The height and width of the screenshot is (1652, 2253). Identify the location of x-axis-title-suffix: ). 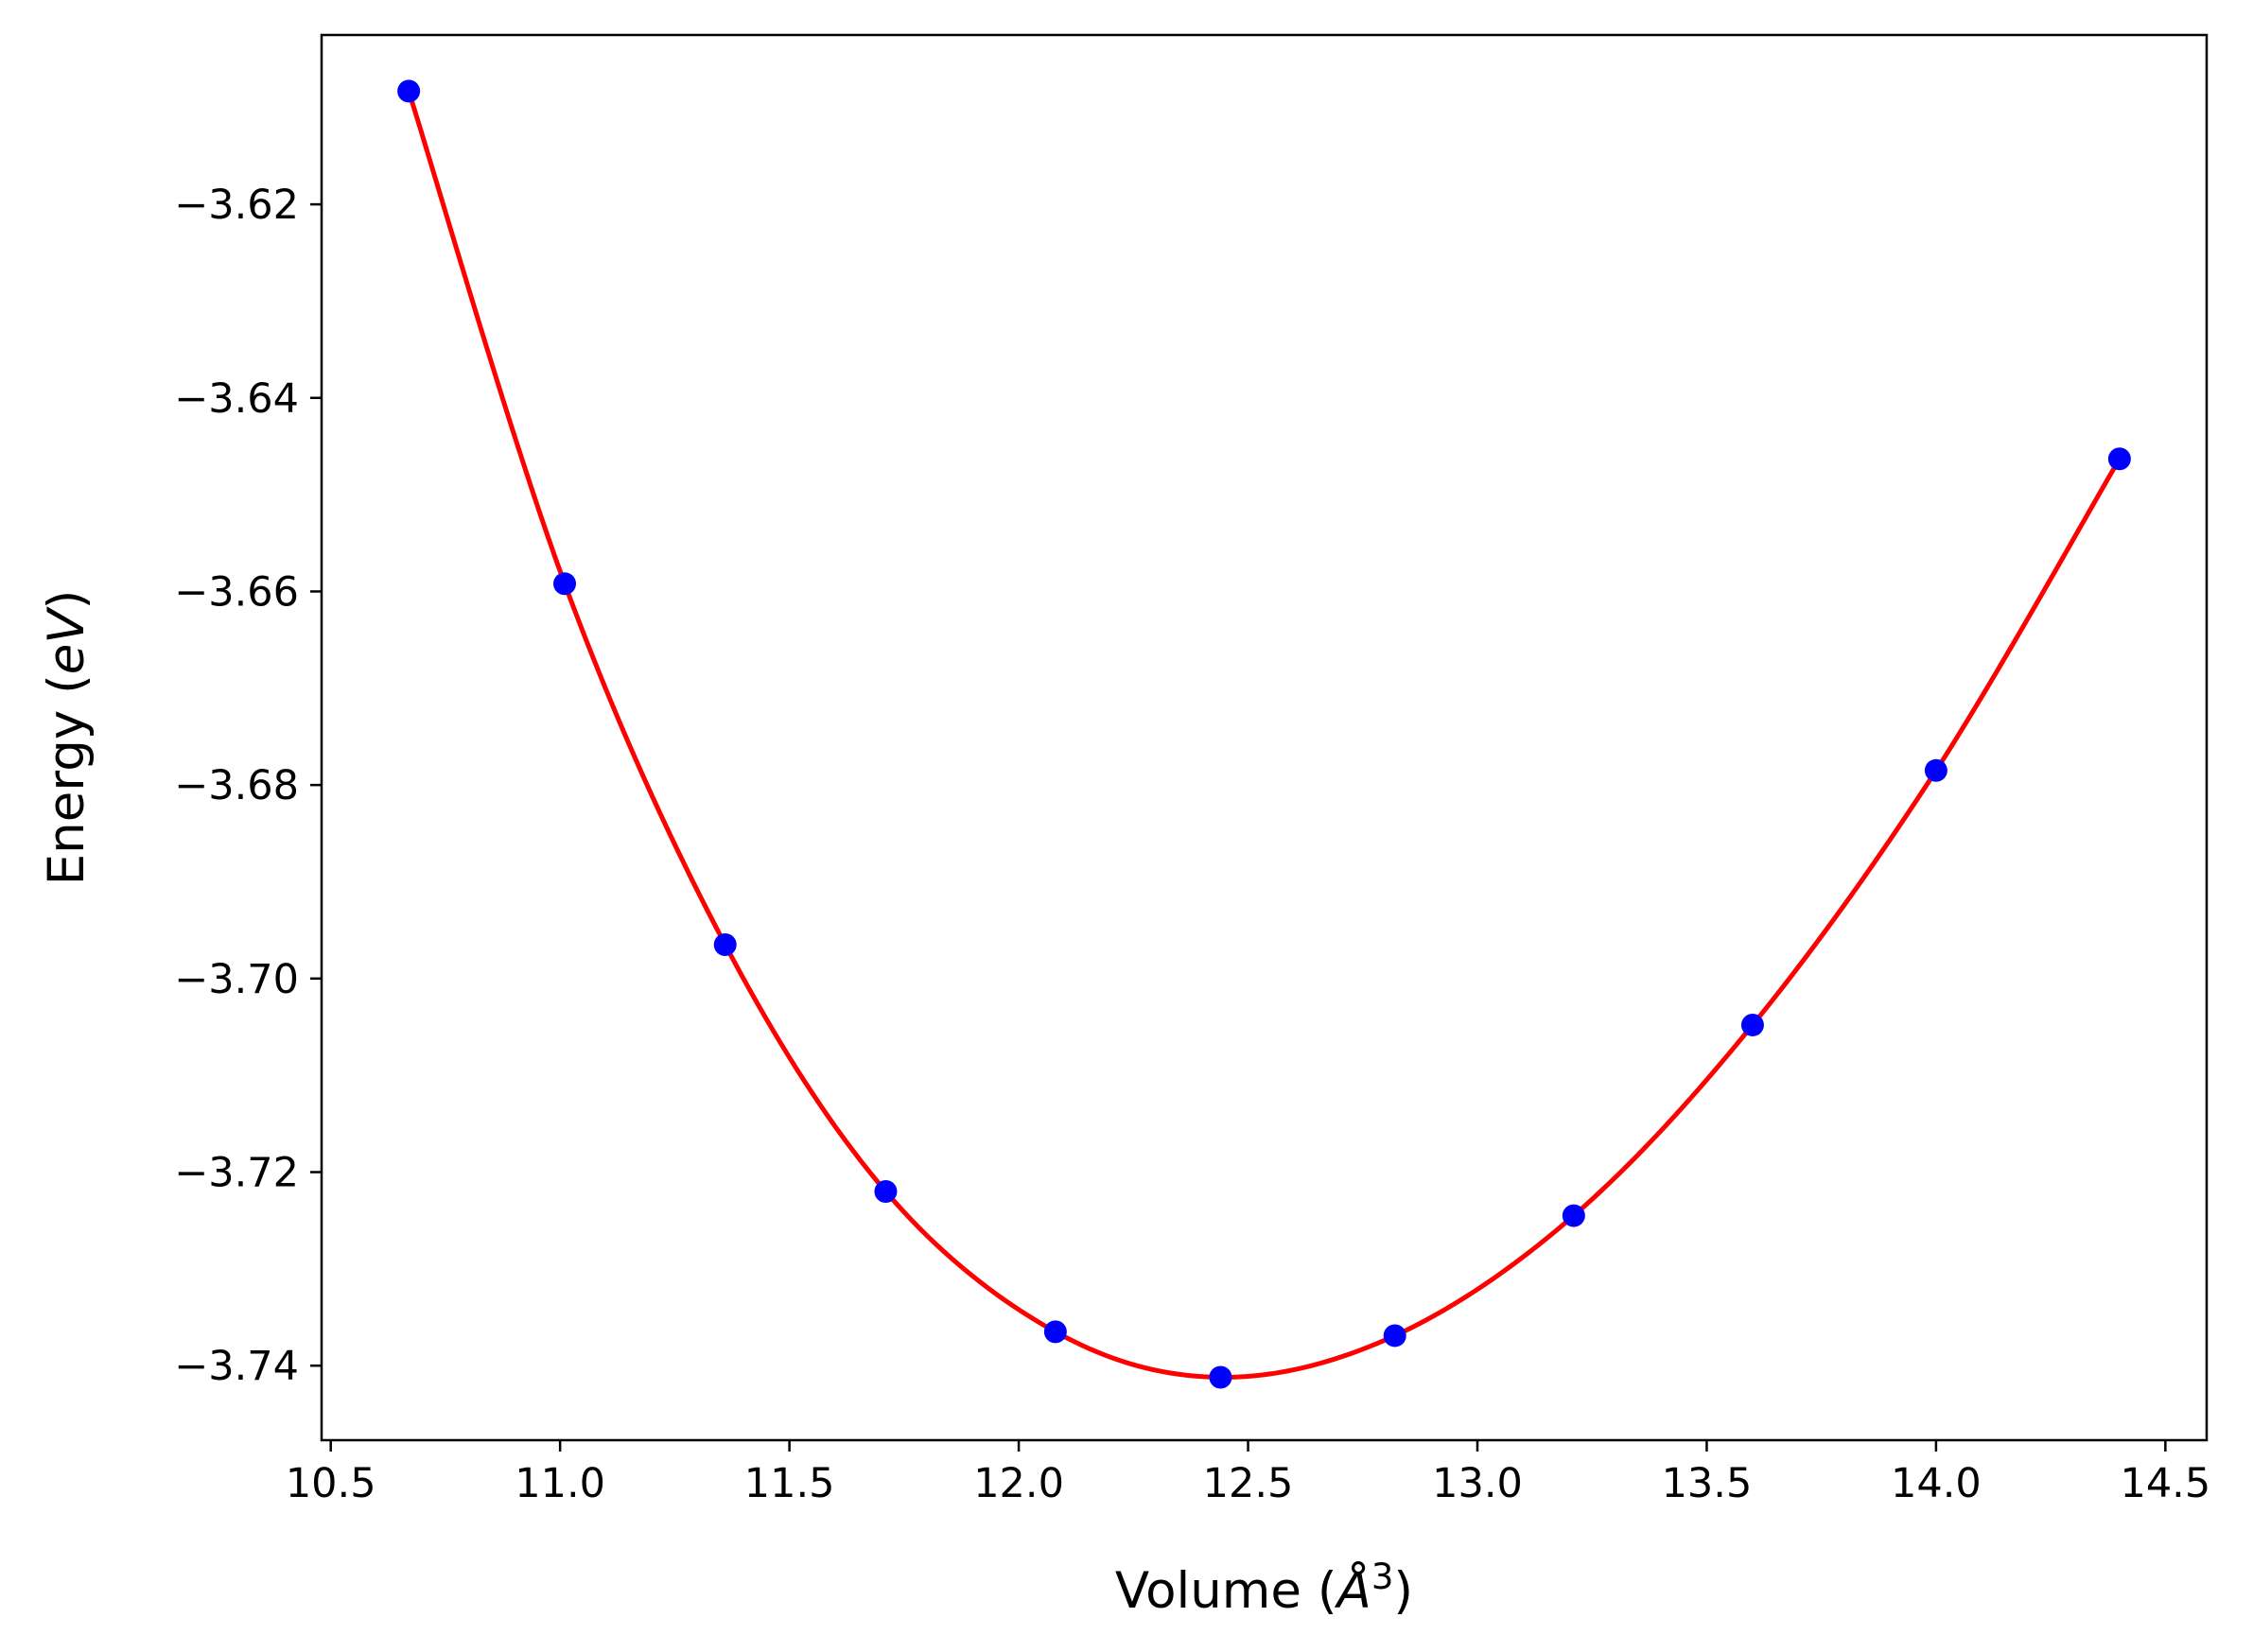
(1403, 1591).